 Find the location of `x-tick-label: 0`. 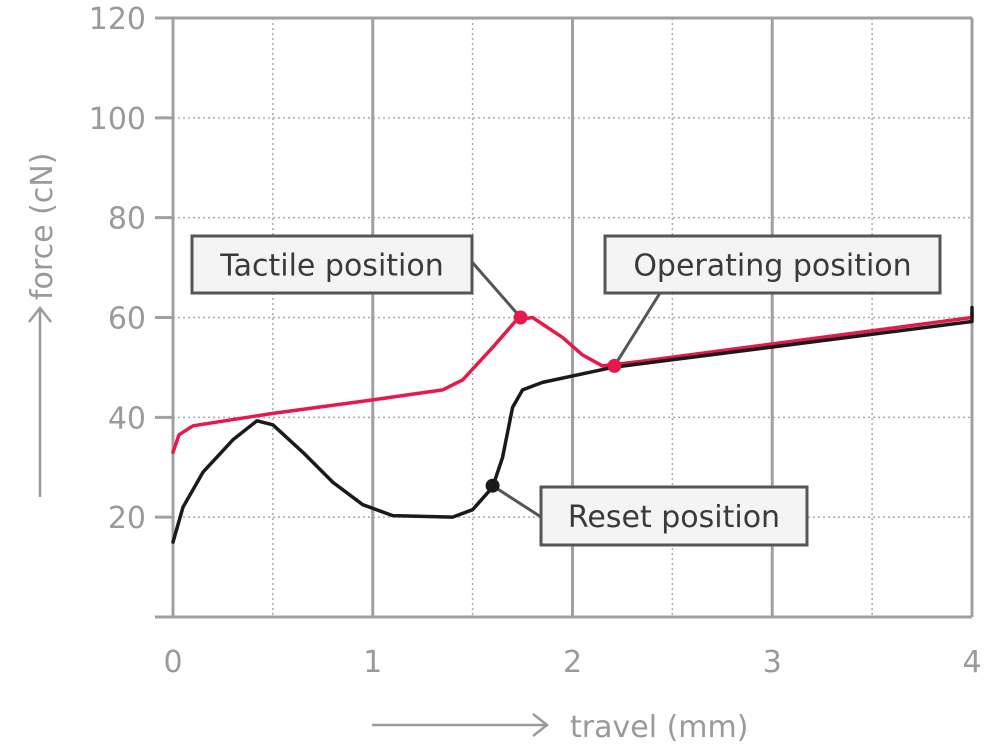

x-tick-label: 0 is located at coordinates (172, 662).